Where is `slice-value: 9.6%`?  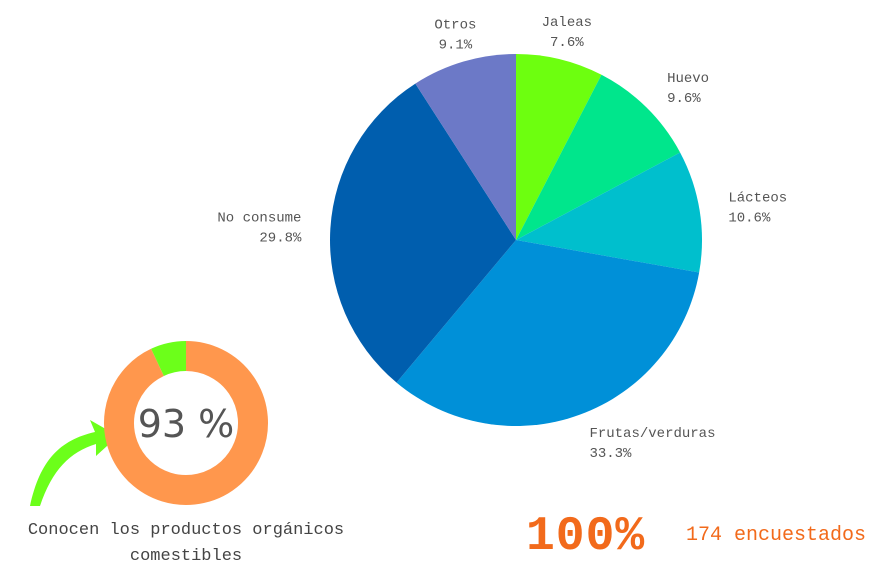 slice-value: 9.6% is located at coordinates (684, 99).